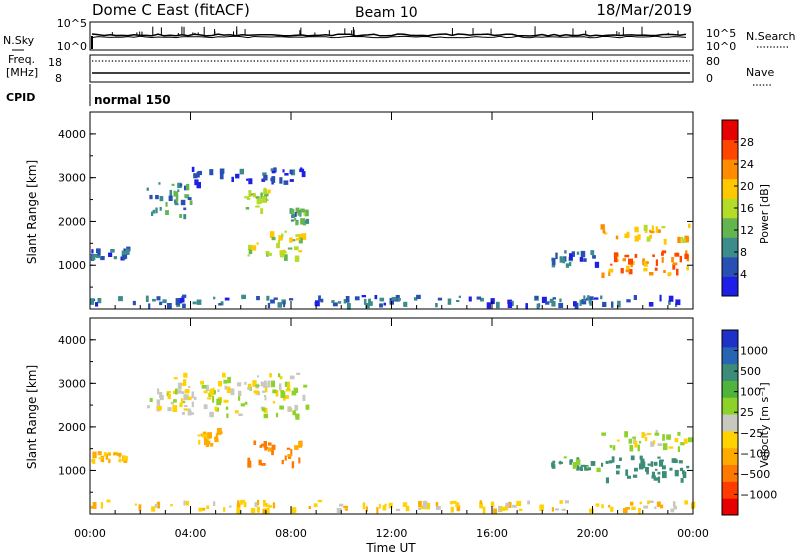 This screenshot has height=554, width=800. I want to click on nsky-spikes, so click(385, 37).